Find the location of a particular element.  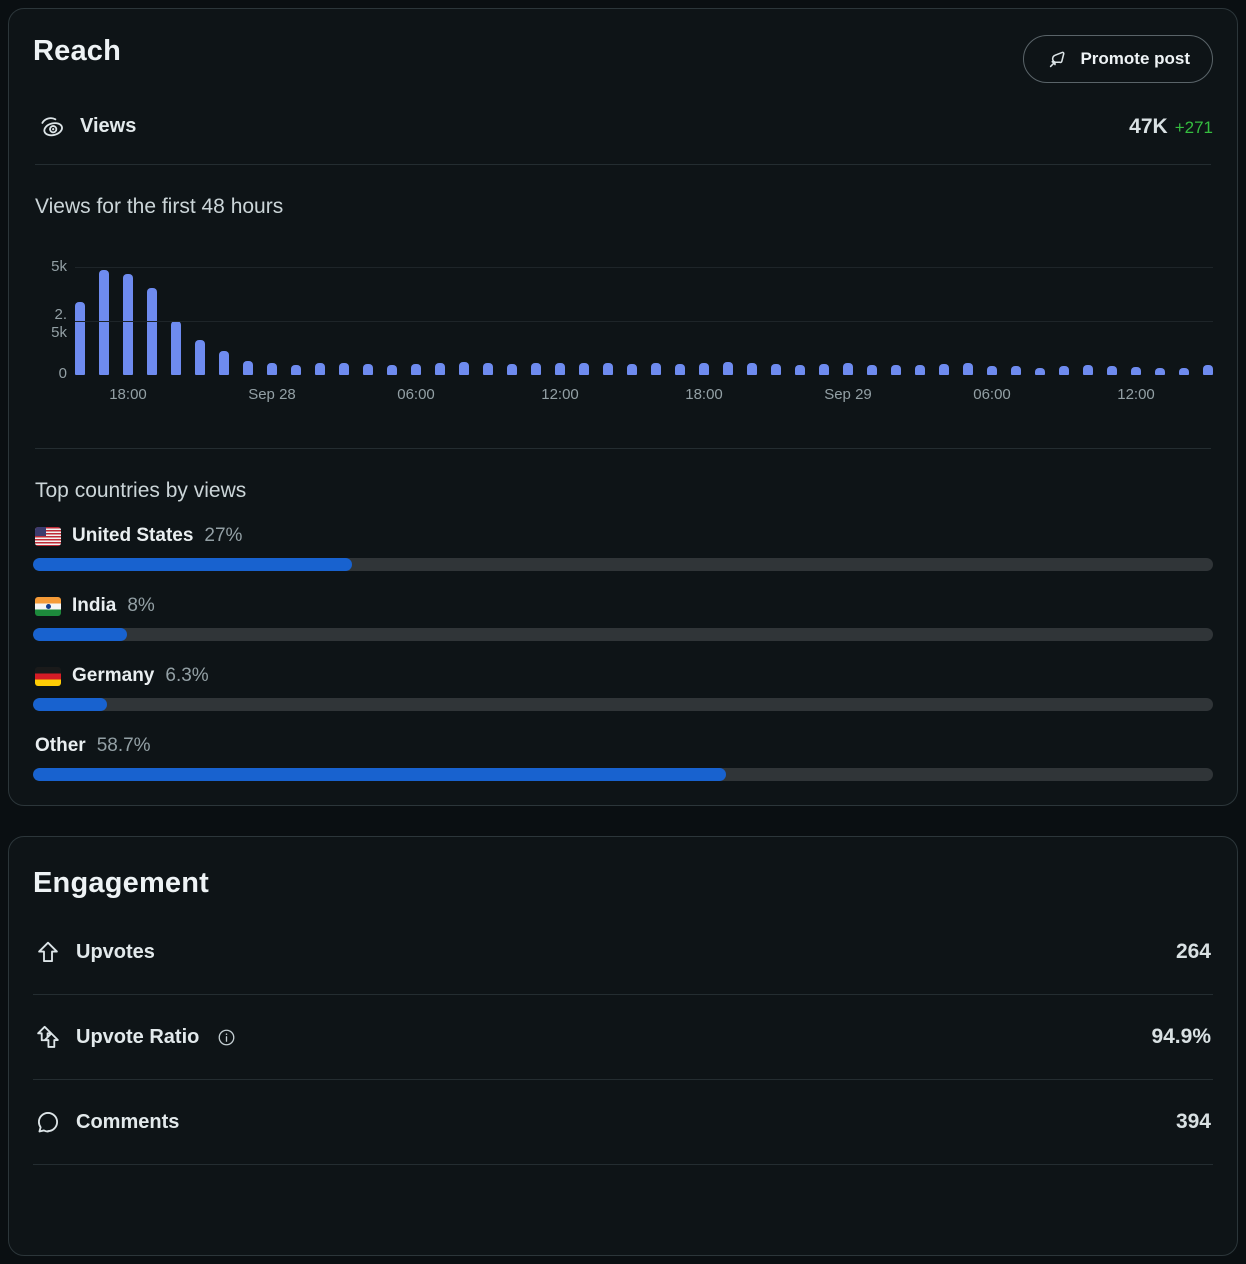

views-delta: +271 is located at coordinates (1193, 127).